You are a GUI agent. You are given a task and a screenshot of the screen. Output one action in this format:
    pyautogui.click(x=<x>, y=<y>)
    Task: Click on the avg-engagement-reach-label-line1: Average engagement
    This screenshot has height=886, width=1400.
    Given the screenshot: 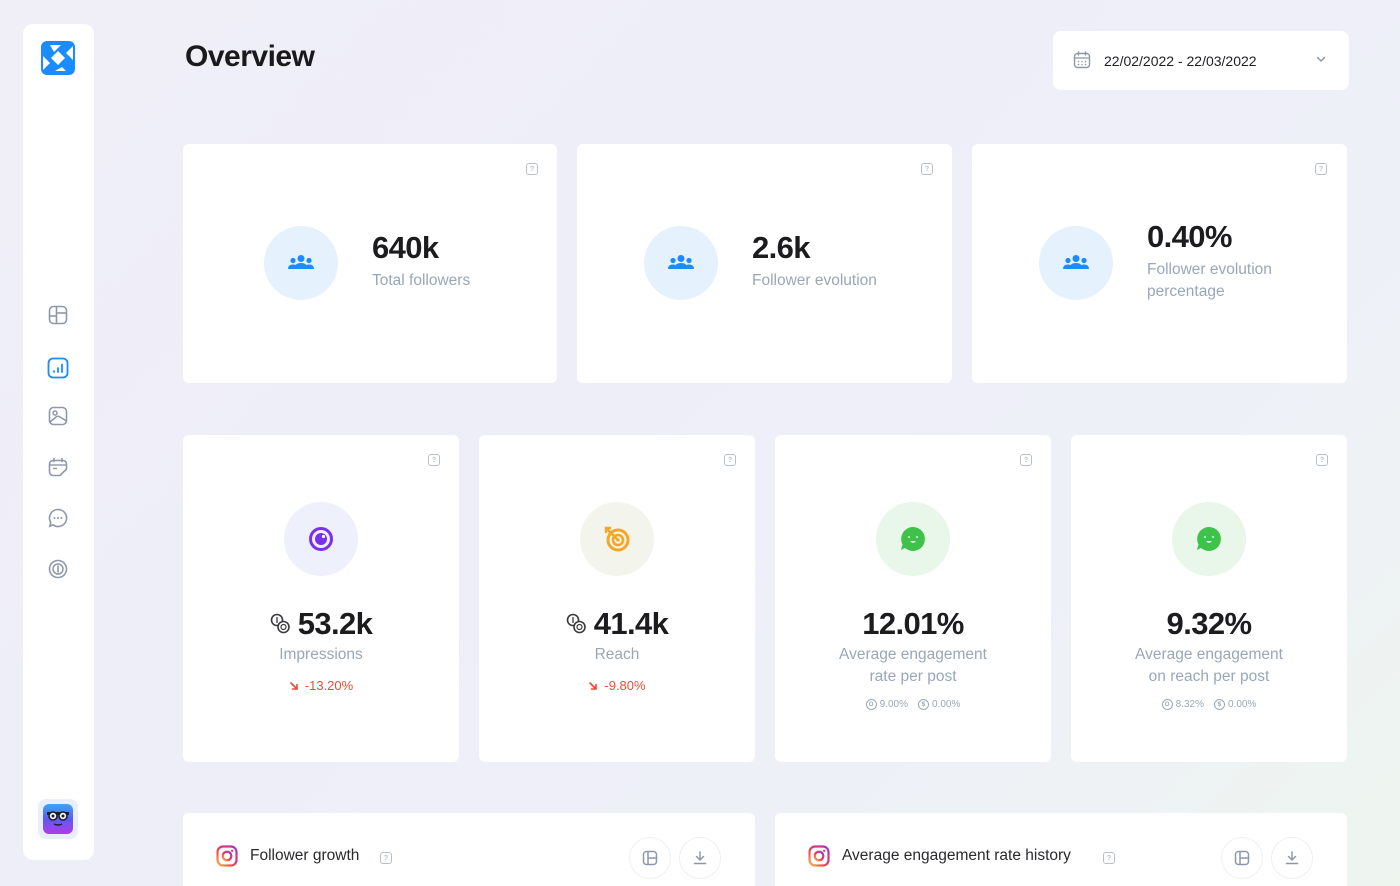 What is the action you would take?
    pyautogui.click(x=1209, y=654)
    